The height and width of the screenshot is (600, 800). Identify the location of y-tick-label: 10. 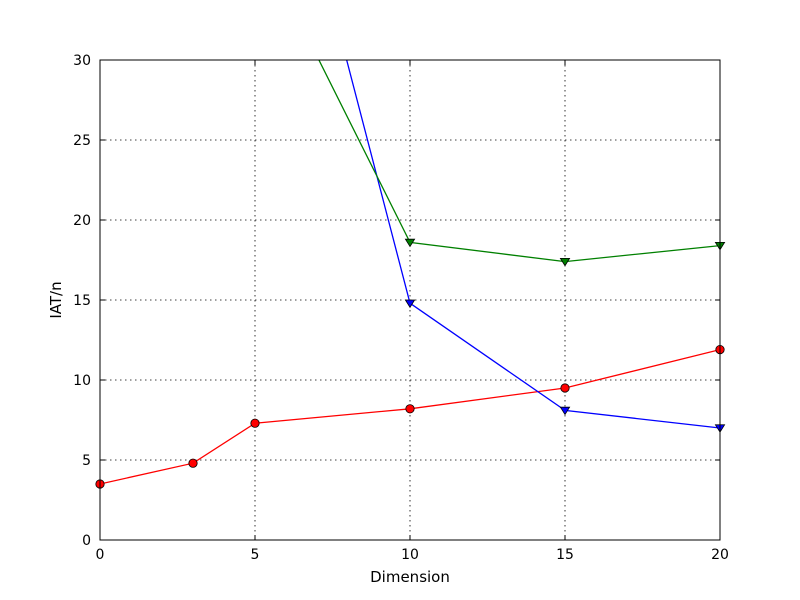
(82, 381).